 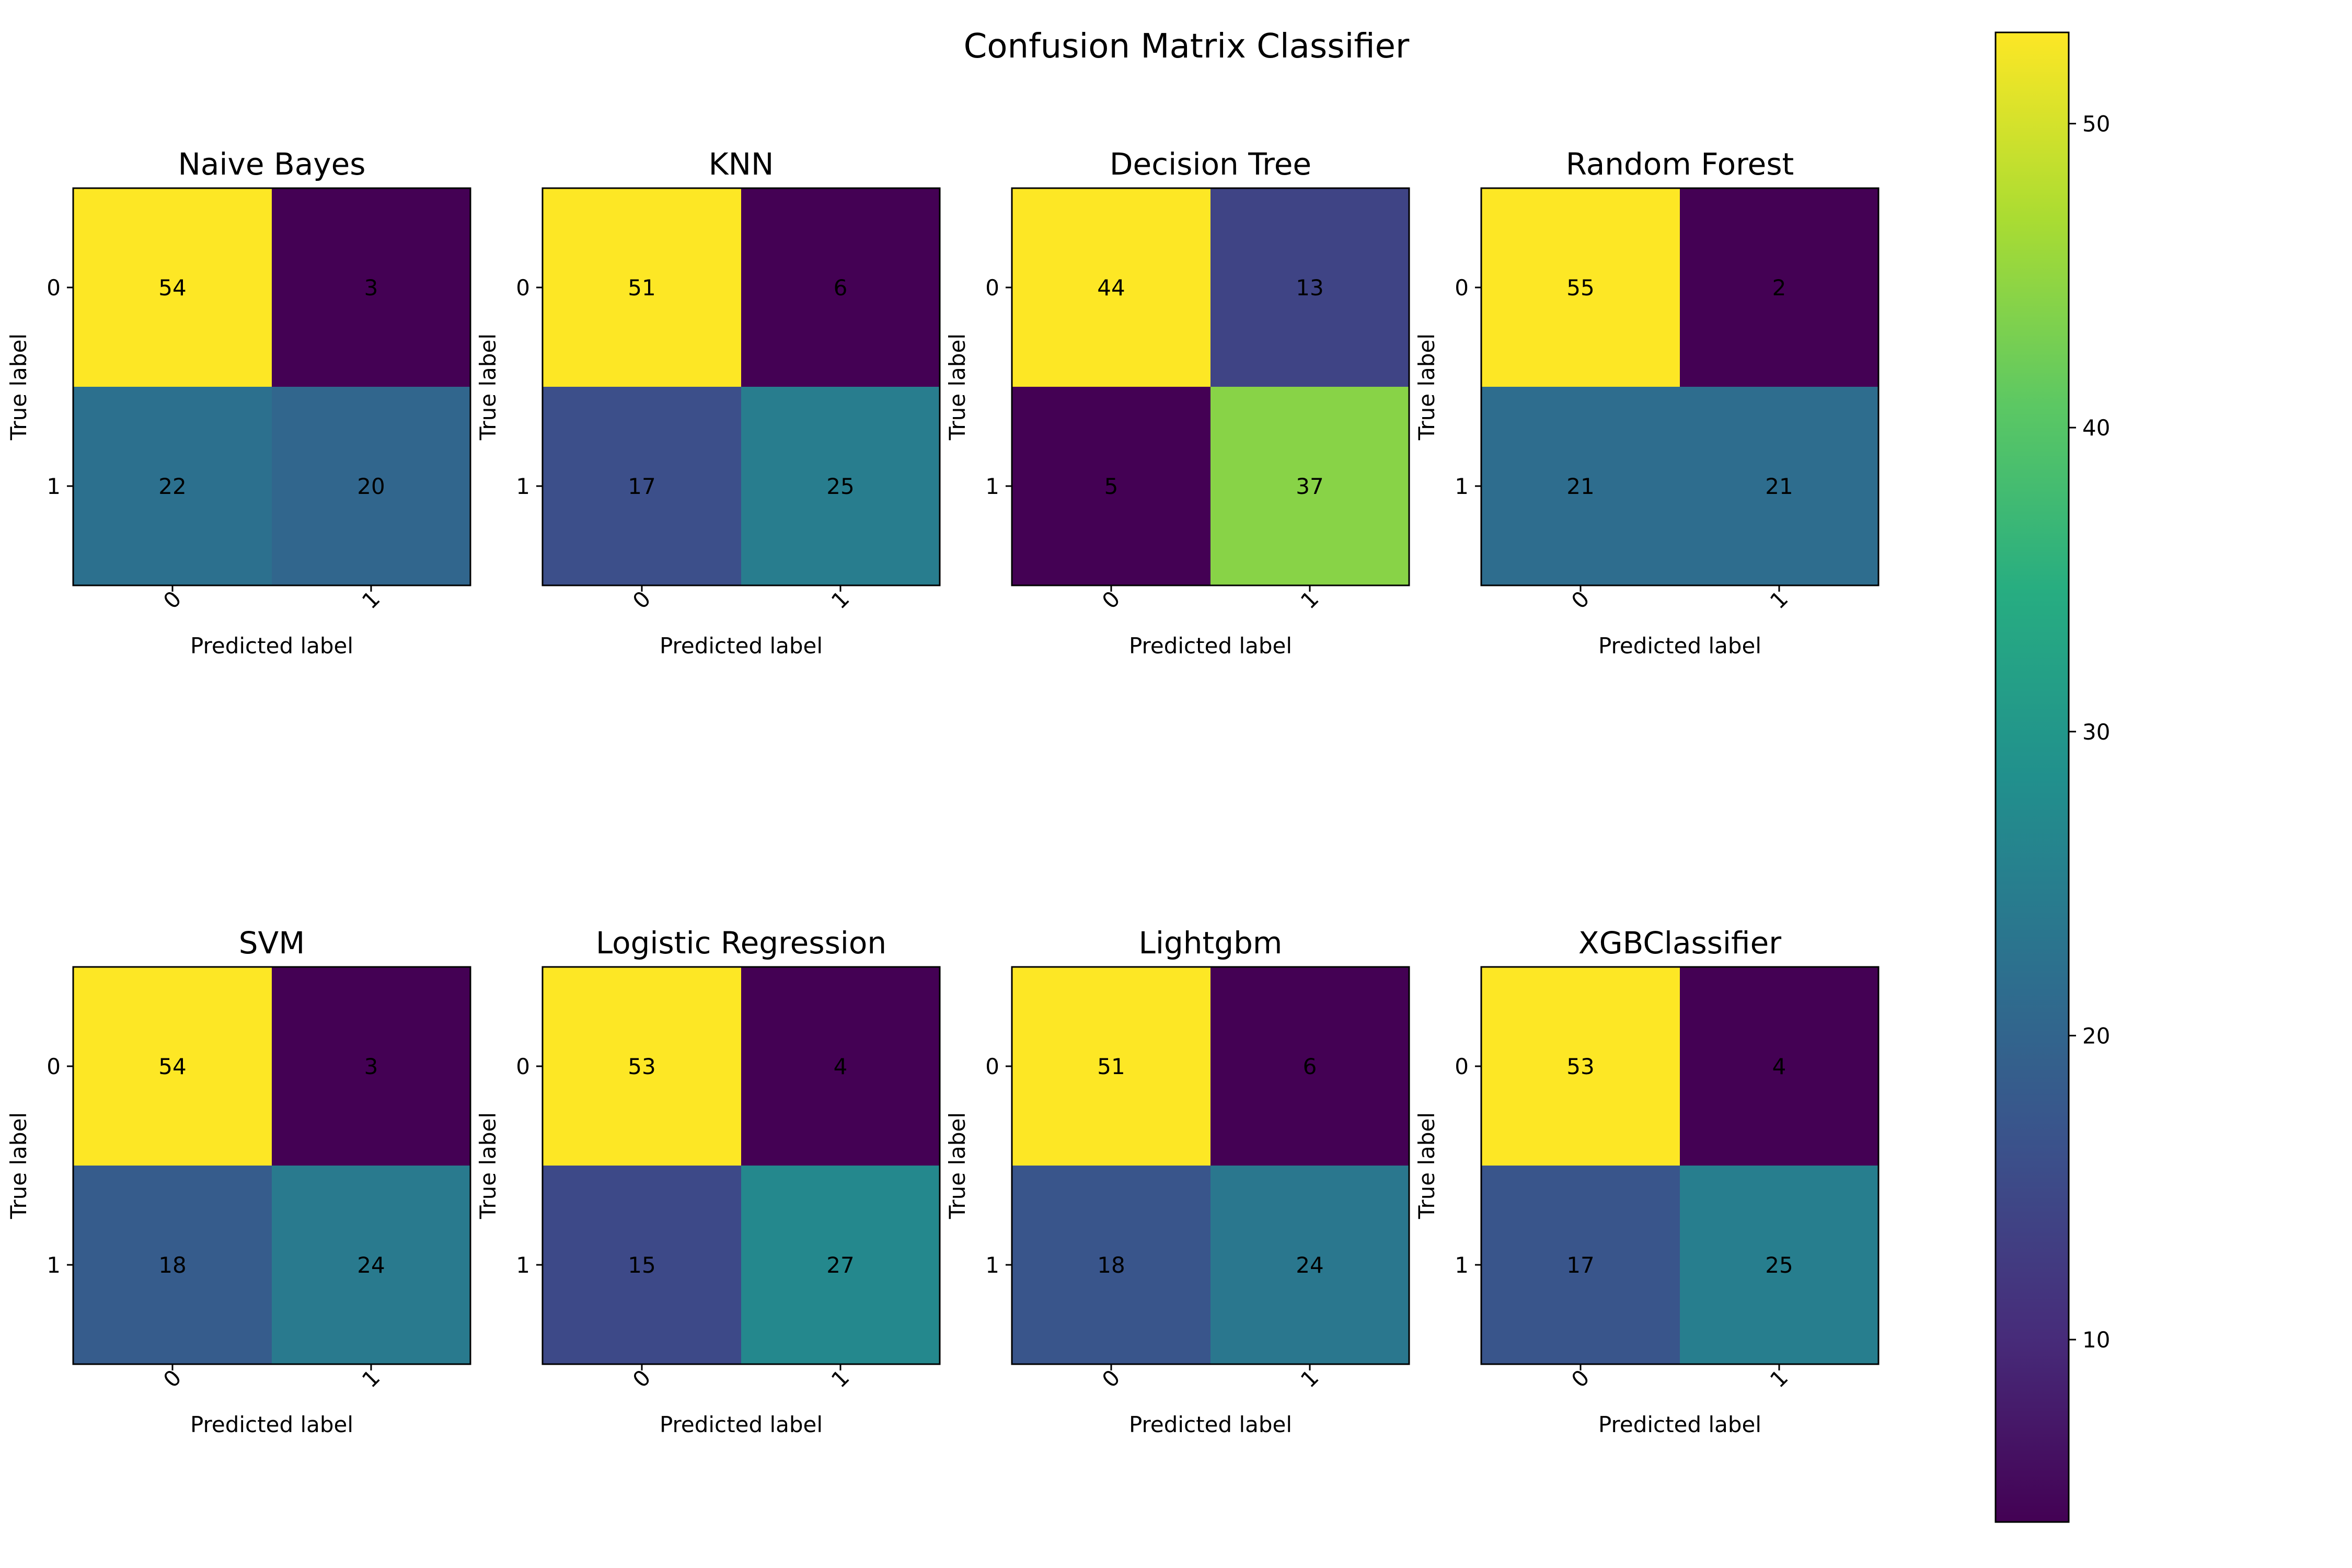 What do you see at coordinates (1210, 164) in the screenshot?
I see `panel-title-decision-tree: Decision Tree` at bounding box center [1210, 164].